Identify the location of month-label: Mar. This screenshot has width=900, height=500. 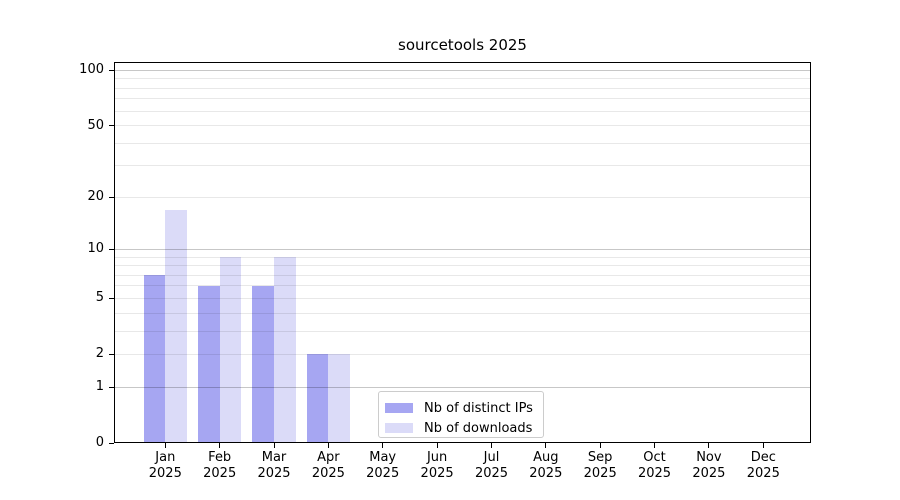
(274, 457).